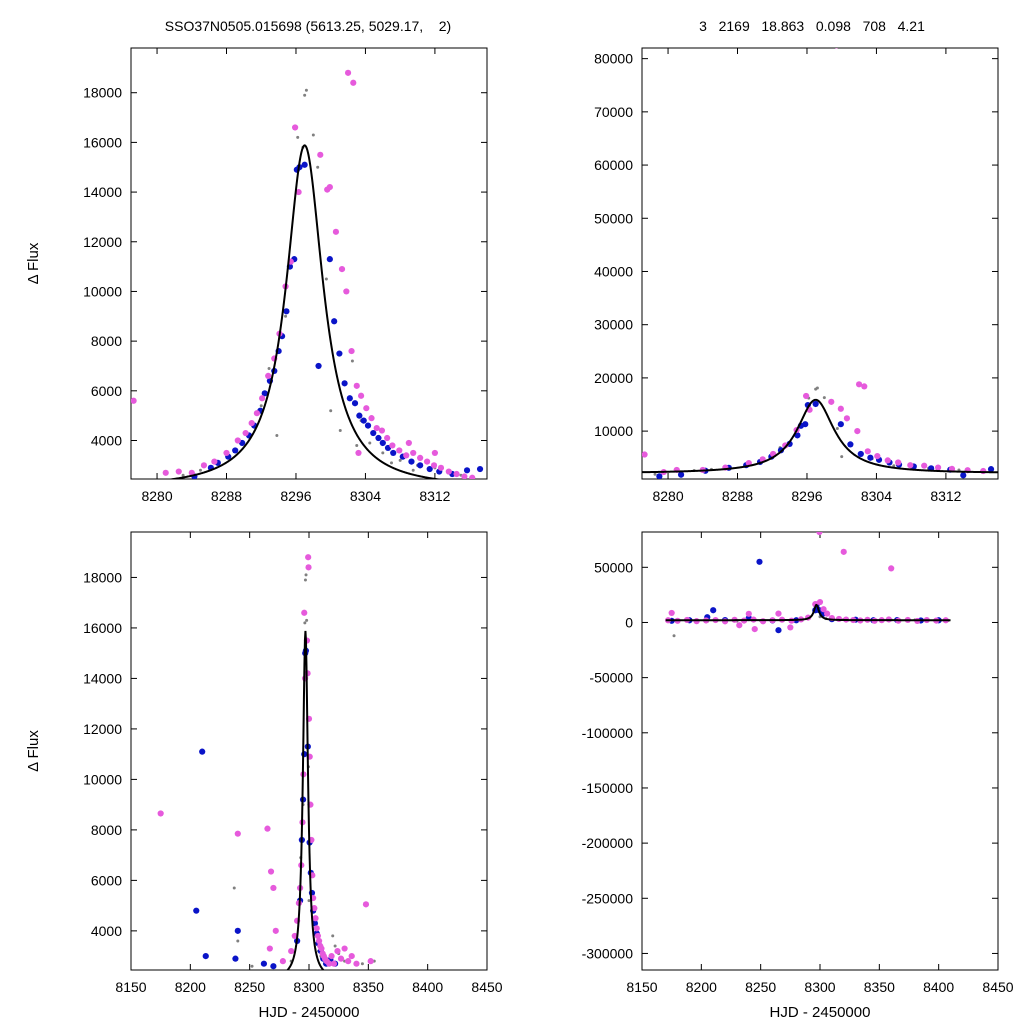 The height and width of the screenshot is (1024, 1024). Describe the element at coordinates (434, 496) in the screenshot. I see `x-tick-label: 8312` at that location.